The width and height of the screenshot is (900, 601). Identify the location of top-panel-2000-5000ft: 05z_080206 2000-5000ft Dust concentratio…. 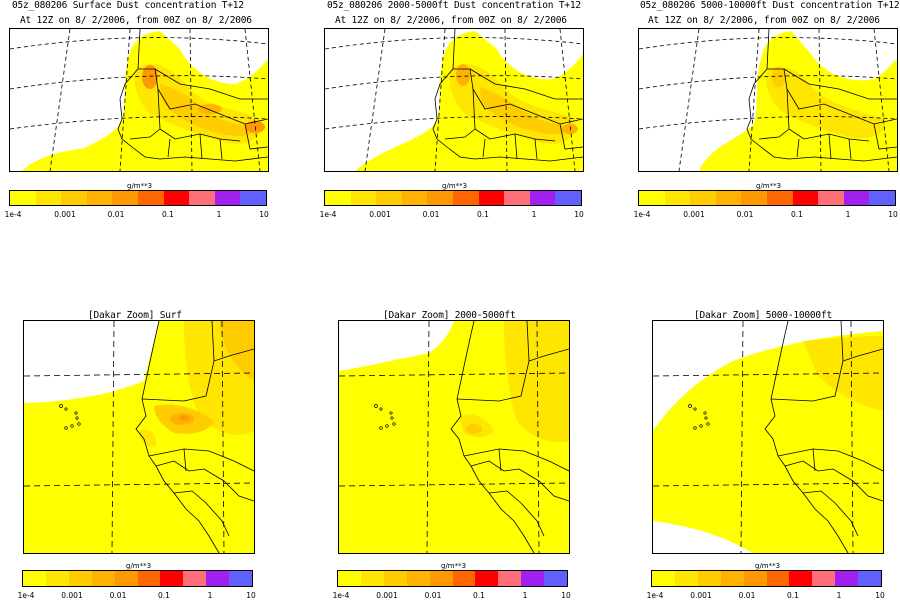
(460, 115).